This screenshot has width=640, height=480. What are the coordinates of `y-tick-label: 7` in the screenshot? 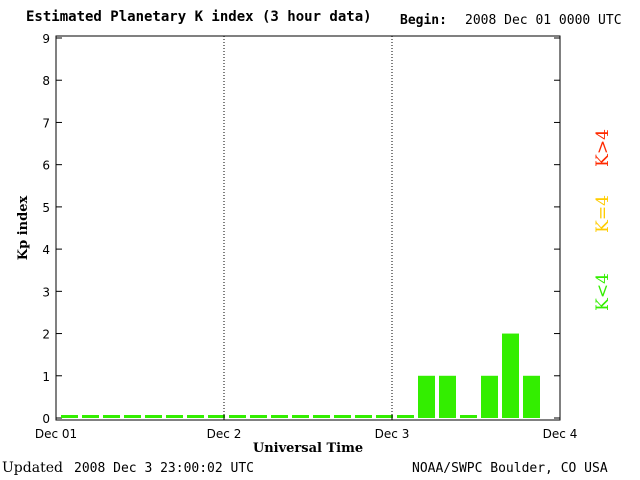 It's located at (46, 123).